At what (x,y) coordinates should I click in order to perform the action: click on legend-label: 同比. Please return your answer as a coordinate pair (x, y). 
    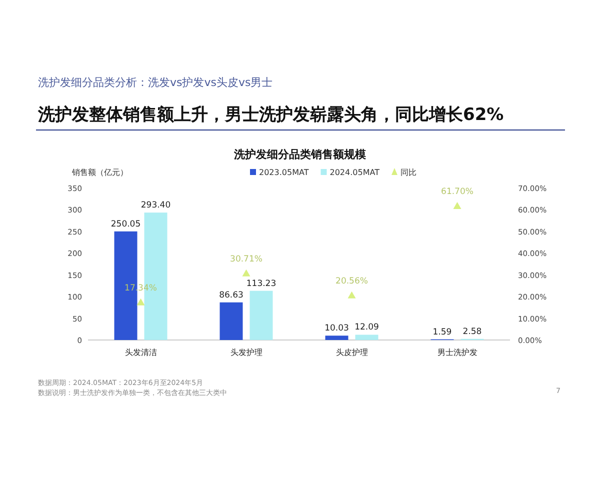
    Looking at the image, I should click on (408, 172).